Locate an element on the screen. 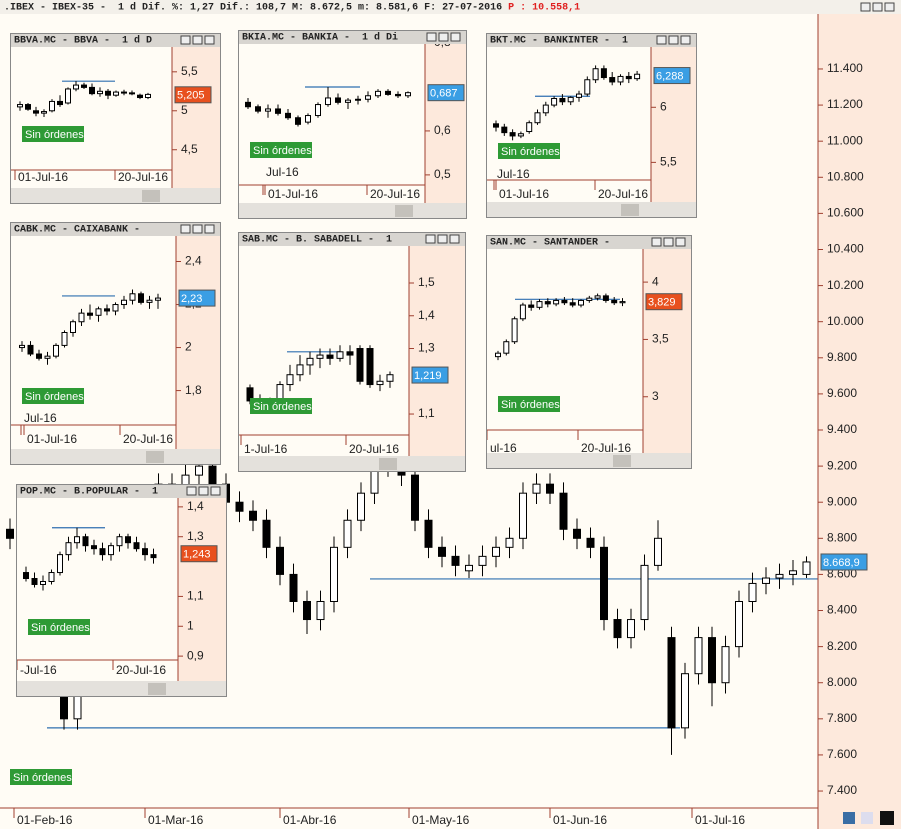  y-tick-label: 7.400 is located at coordinates (842, 790).